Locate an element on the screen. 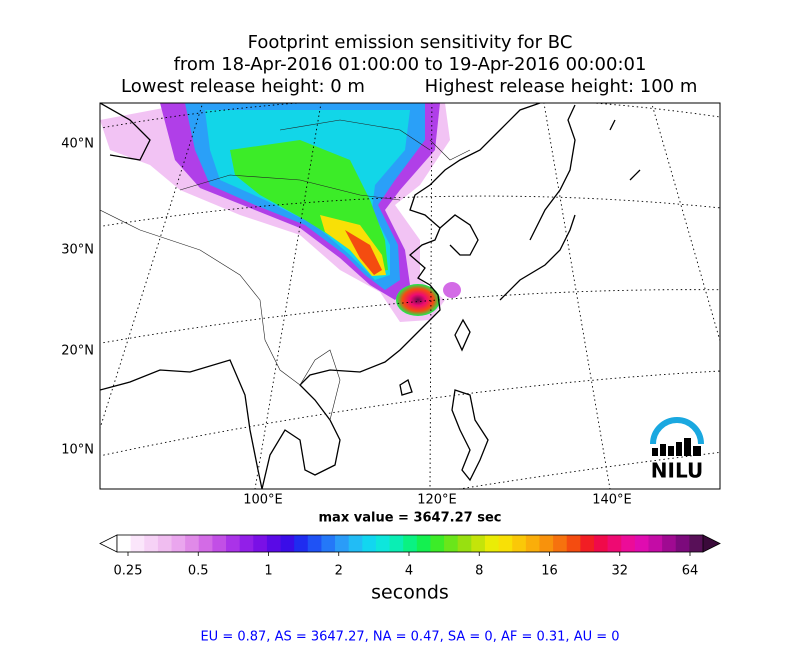 Image resolution: width=800 pixels, height=654 pixels. lon-label: 140°E is located at coordinates (612, 500).